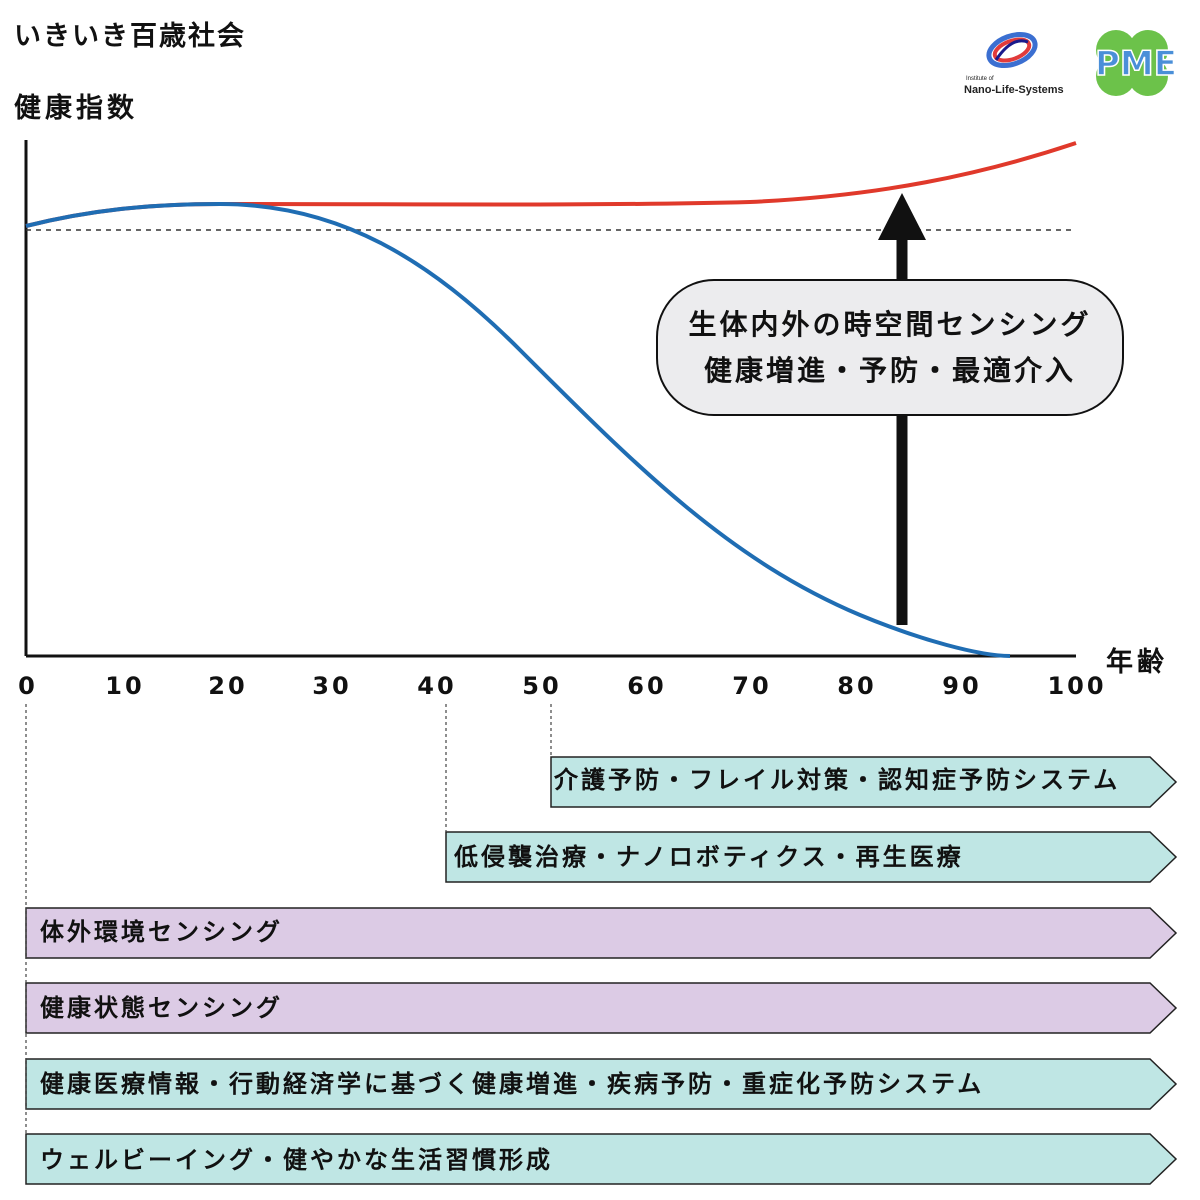  I want to click on tick-label: 80, so click(857, 686).